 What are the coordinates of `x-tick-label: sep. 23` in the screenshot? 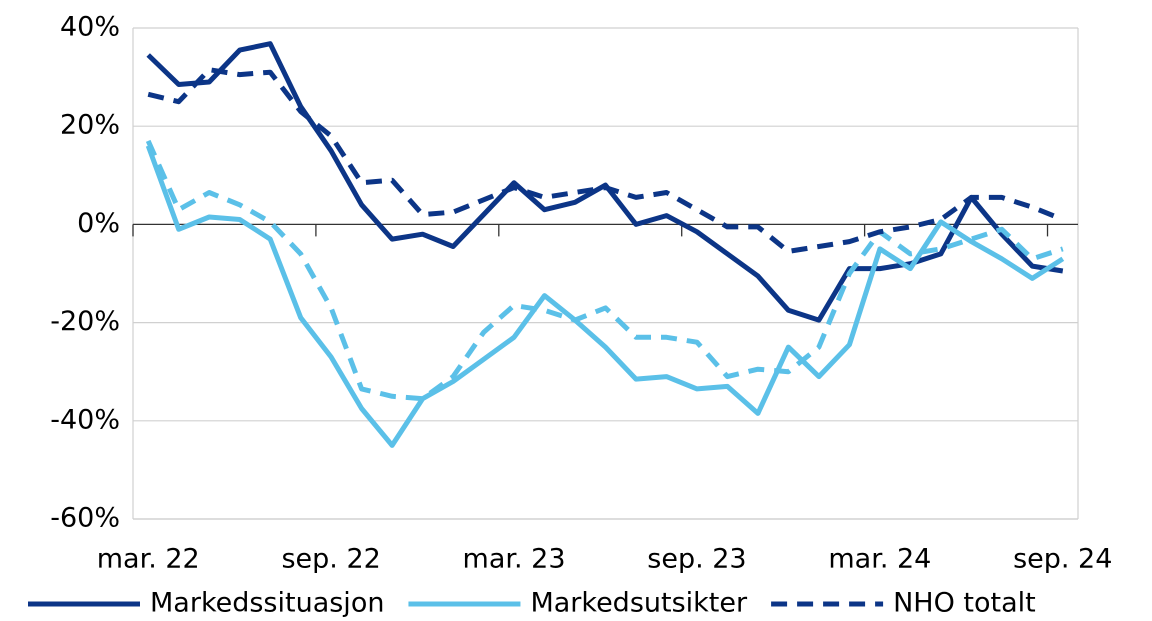 It's located at (696, 559).